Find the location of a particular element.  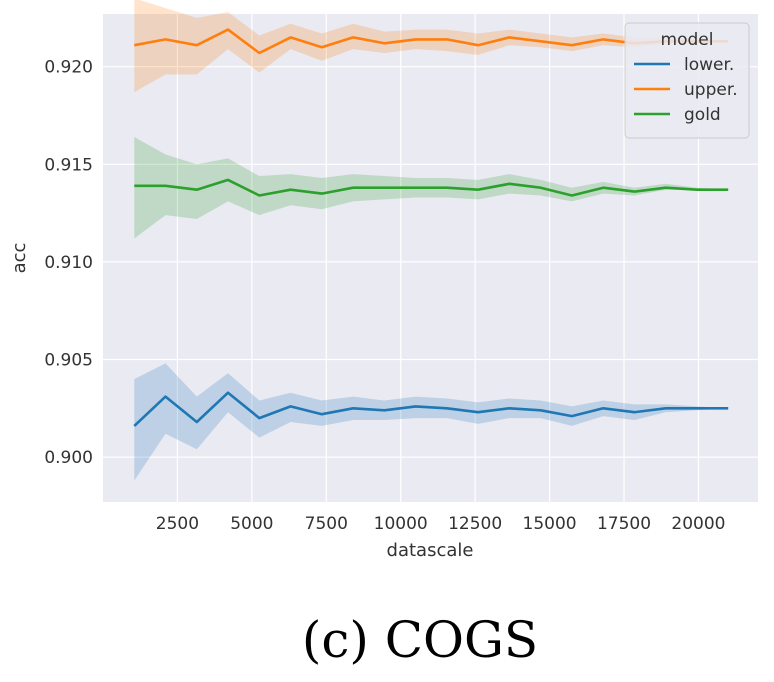

x-tick-label: 20000 is located at coordinates (698, 524).